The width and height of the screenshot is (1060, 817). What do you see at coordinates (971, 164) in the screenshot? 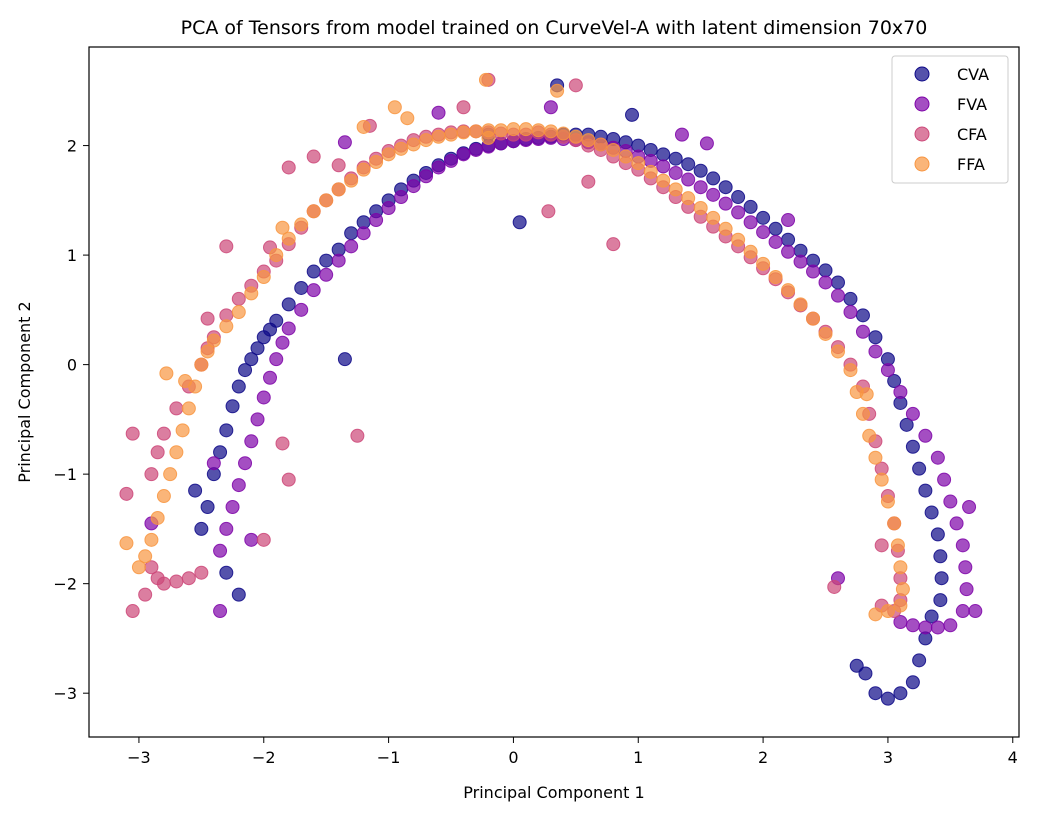
I see `legend-label: FFA` at bounding box center [971, 164].